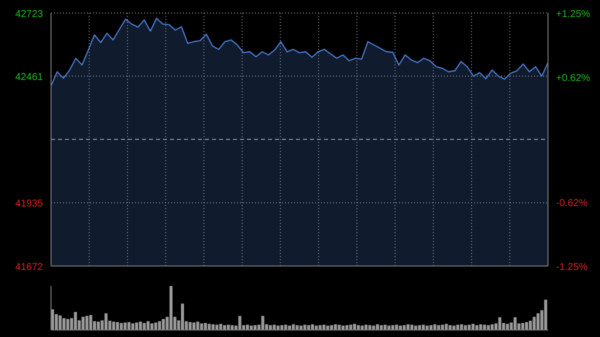  What do you see at coordinates (29, 78) in the screenshot?
I see `y-tick-label: 42461` at bounding box center [29, 78].